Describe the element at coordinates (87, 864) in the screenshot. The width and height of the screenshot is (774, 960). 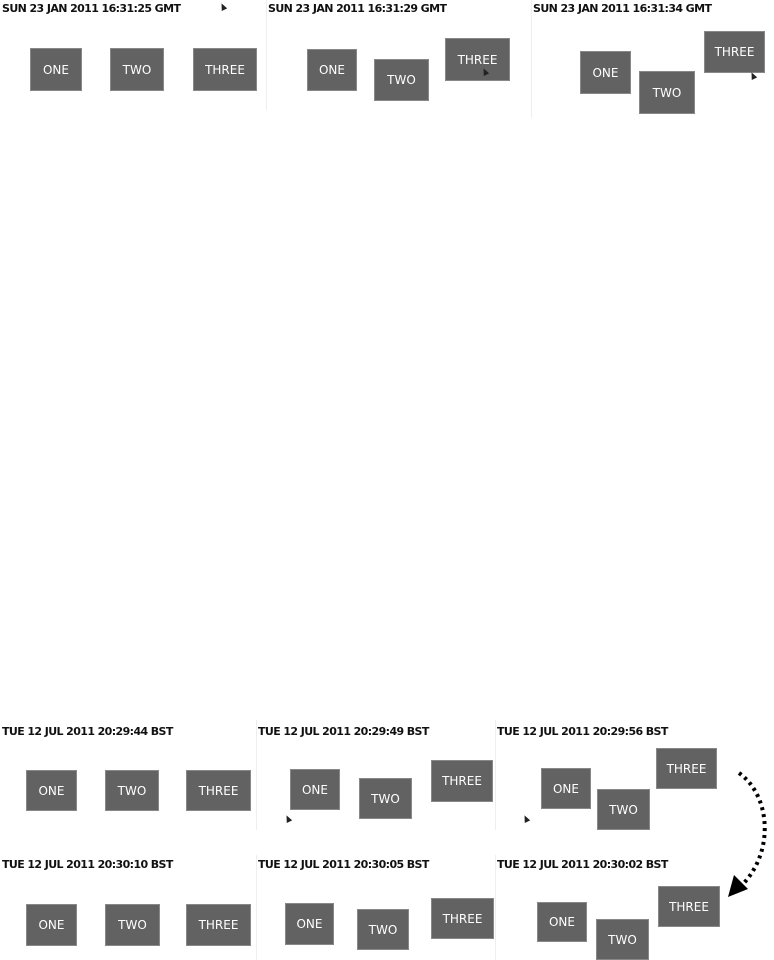
I see `timestamp-title: TUE 12 JUL 2011 20:30:10 BST` at that location.